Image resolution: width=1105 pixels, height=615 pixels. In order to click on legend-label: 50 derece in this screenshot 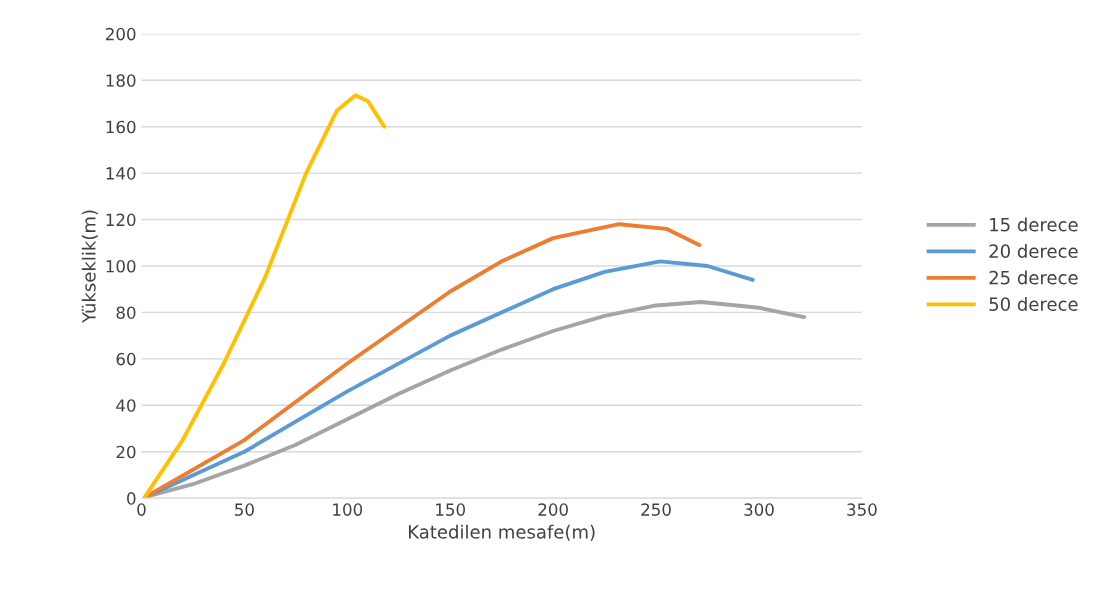, I will do `click(1033, 304)`.